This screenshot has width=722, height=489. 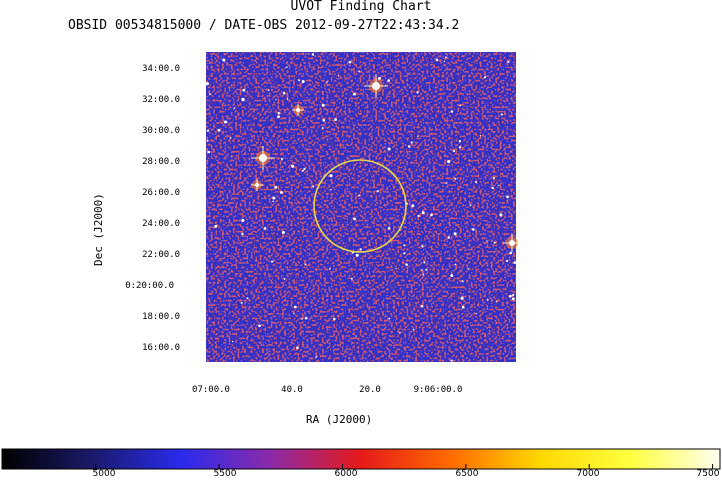 I want to click on colorbar-tick-label: 7000, so click(x=588, y=474).